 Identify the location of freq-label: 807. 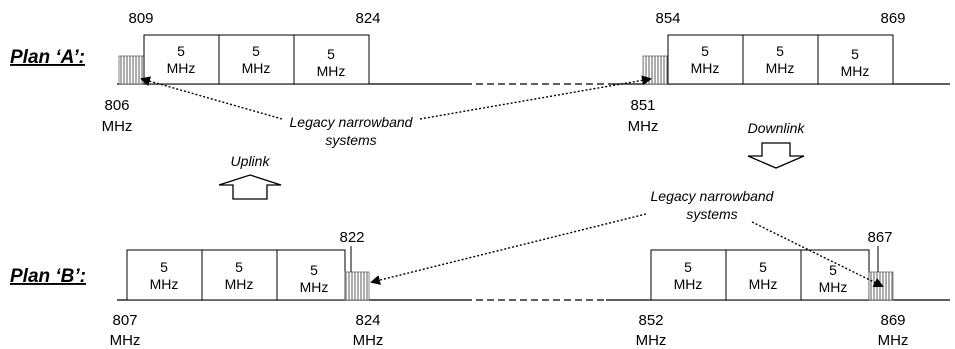
(124, 320).